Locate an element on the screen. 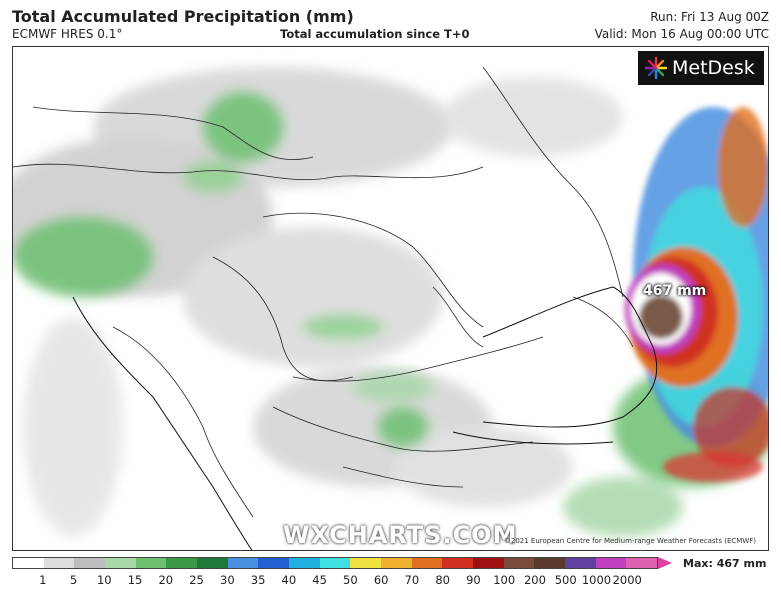  tick-label: 5 is located at coordinates (73, 580).